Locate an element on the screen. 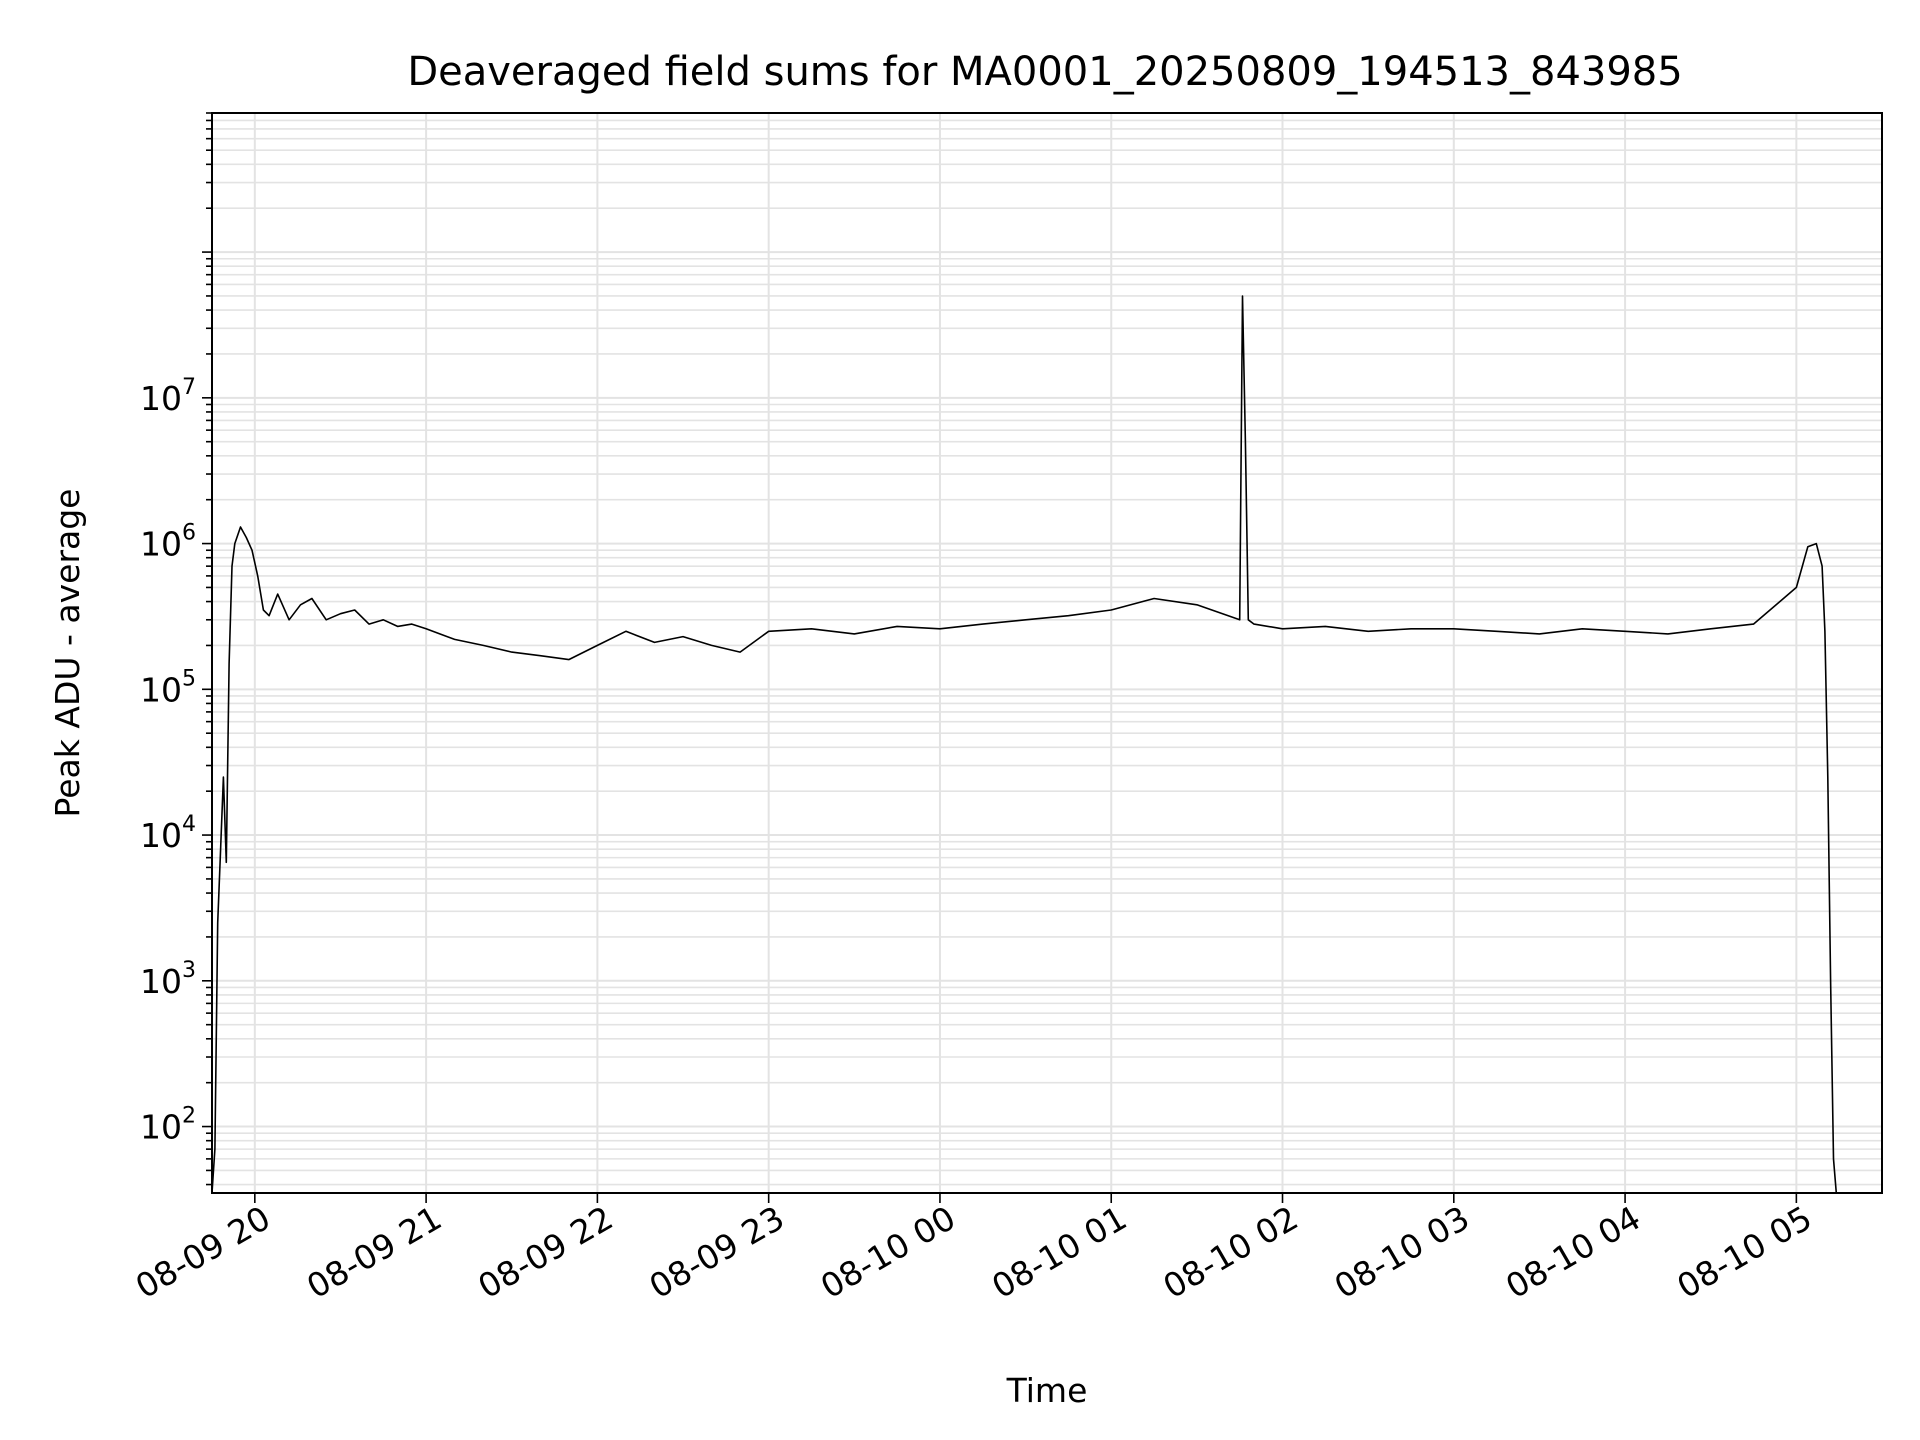 This screenshot has height=1440, width=1920. y-tick-exponent: 7 is located at coordinates (189, 387).